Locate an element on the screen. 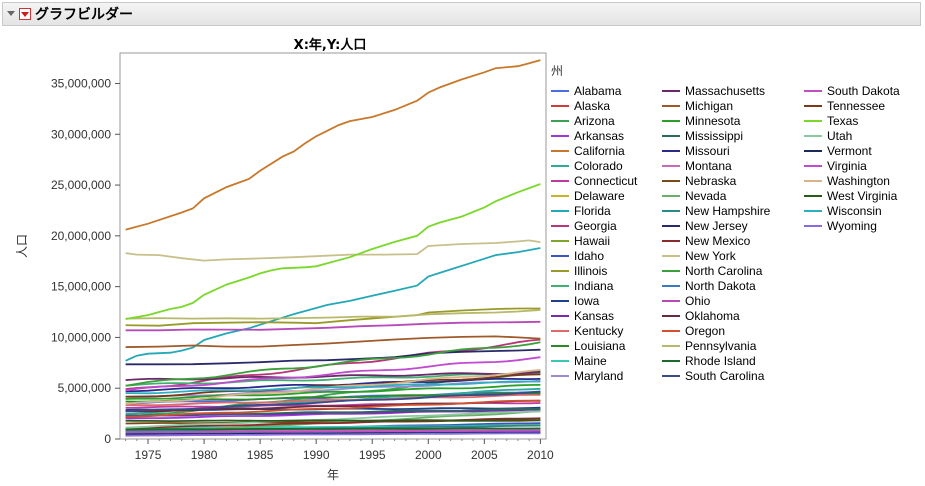 The height and width of the screenshot is (486, 925). legend-item: Maine is located at coordinates (579, 360).